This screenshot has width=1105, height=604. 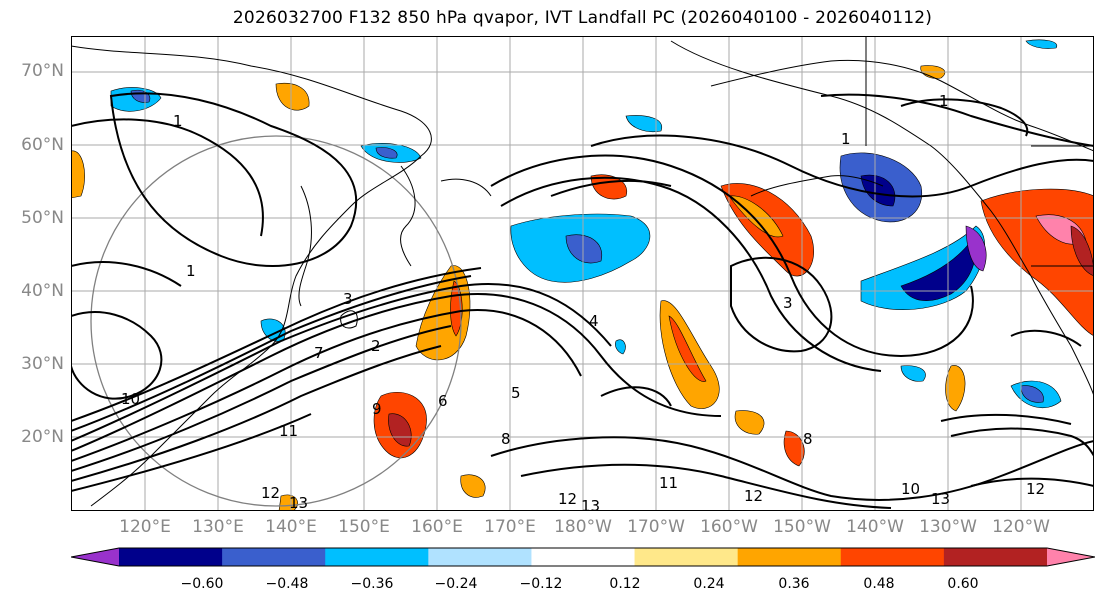 What do you see at coordinates (287, 584) in the screenshot?
I see `colorbar-tick-label: −0.48` at bounding box center [287, 584].